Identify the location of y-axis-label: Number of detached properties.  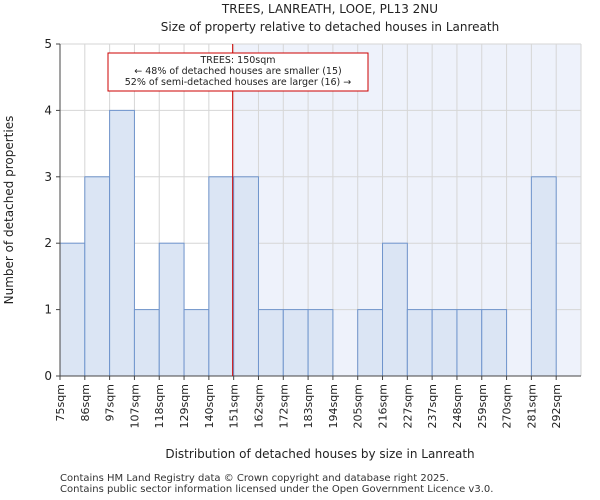
(9, 210).